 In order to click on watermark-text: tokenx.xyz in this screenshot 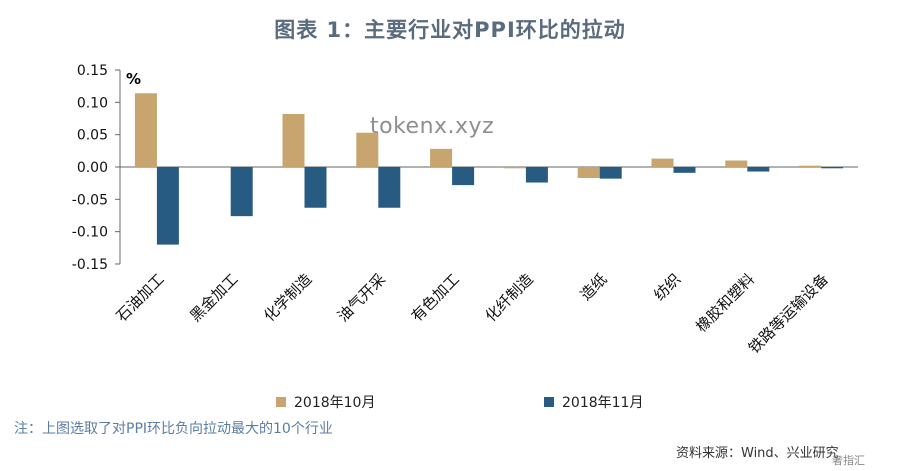, I will do `click(432, 126)`.